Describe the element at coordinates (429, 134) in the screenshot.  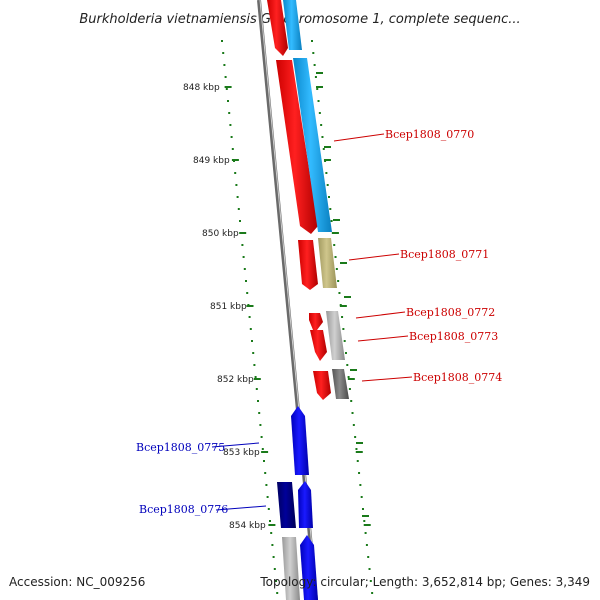
I see `gene-label-0770: Bcep1808_0770` at that location.